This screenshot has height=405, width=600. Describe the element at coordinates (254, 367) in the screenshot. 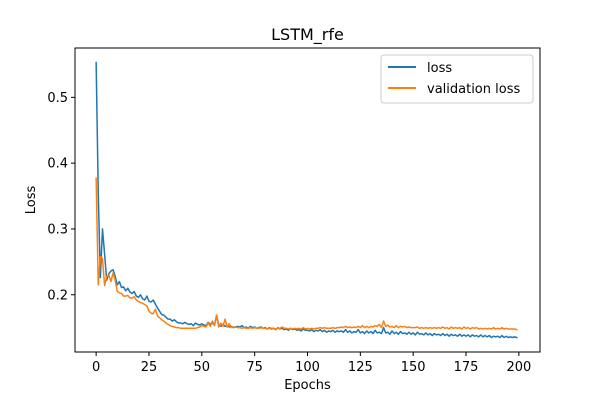

I see `x-tick-label: 75` at that location.